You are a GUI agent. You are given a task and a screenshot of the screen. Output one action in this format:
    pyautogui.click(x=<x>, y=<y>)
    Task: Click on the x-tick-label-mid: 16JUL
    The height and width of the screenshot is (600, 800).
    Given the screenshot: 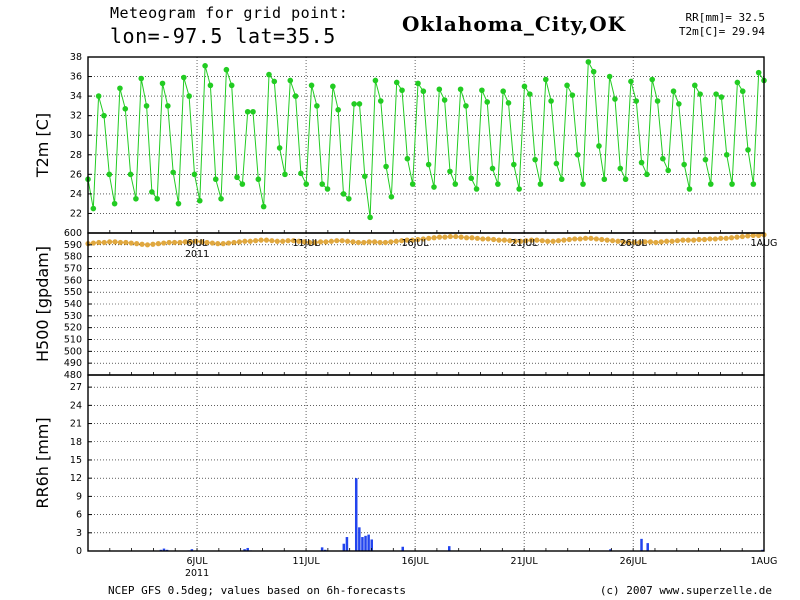 What is the action you would take?
    pyautogui.click(x=416, y=243)
    